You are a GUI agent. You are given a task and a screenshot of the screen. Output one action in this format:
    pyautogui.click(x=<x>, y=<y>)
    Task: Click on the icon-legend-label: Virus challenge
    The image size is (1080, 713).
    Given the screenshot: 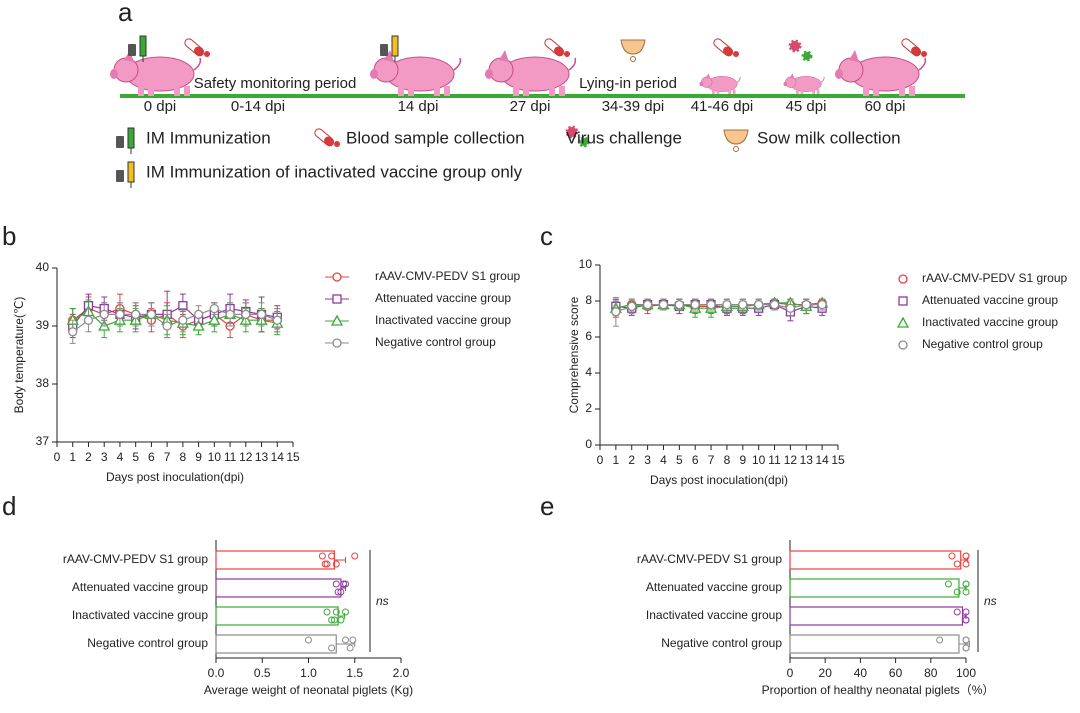 What is the action you would take?
    pyautogui.click(x=624, y=137)
    